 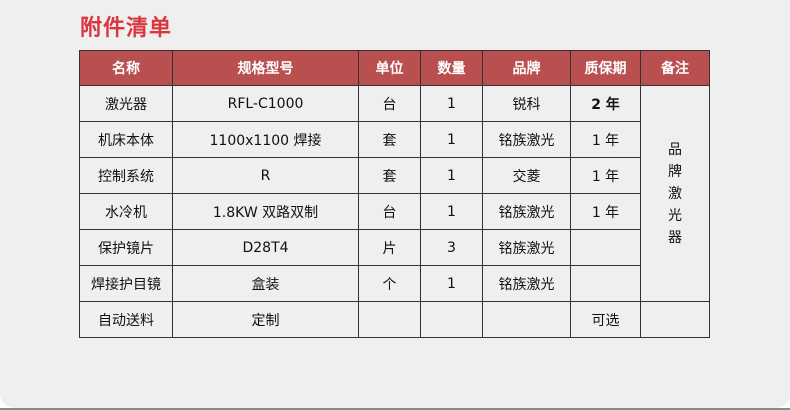 What do you see at coordinates (675, 215) in the screenshot?
I see `remark-char: 光` at bounding box center [675, 215].